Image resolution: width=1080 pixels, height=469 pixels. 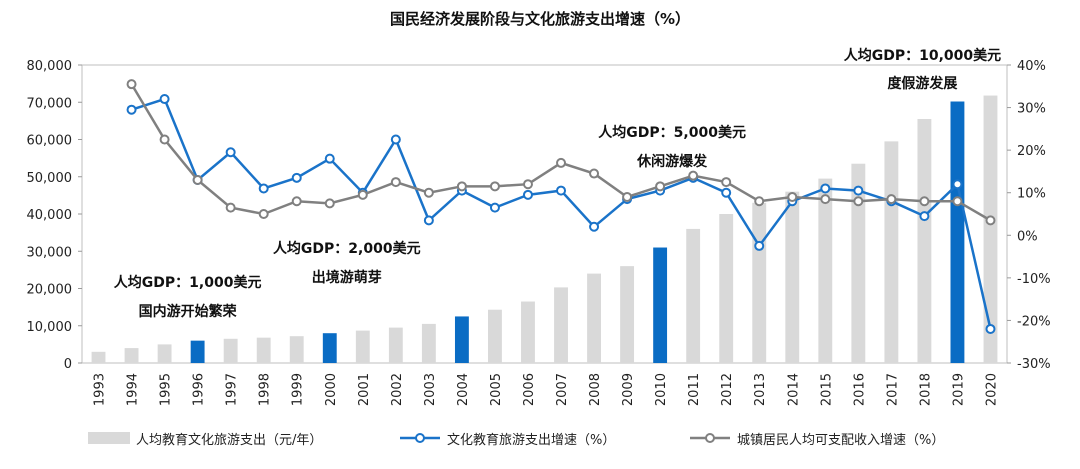 What do you see at coordinates (1031, 151) in the screenshot?
I see `right-tick-label: 20%` at bounding box center [1031, 151].